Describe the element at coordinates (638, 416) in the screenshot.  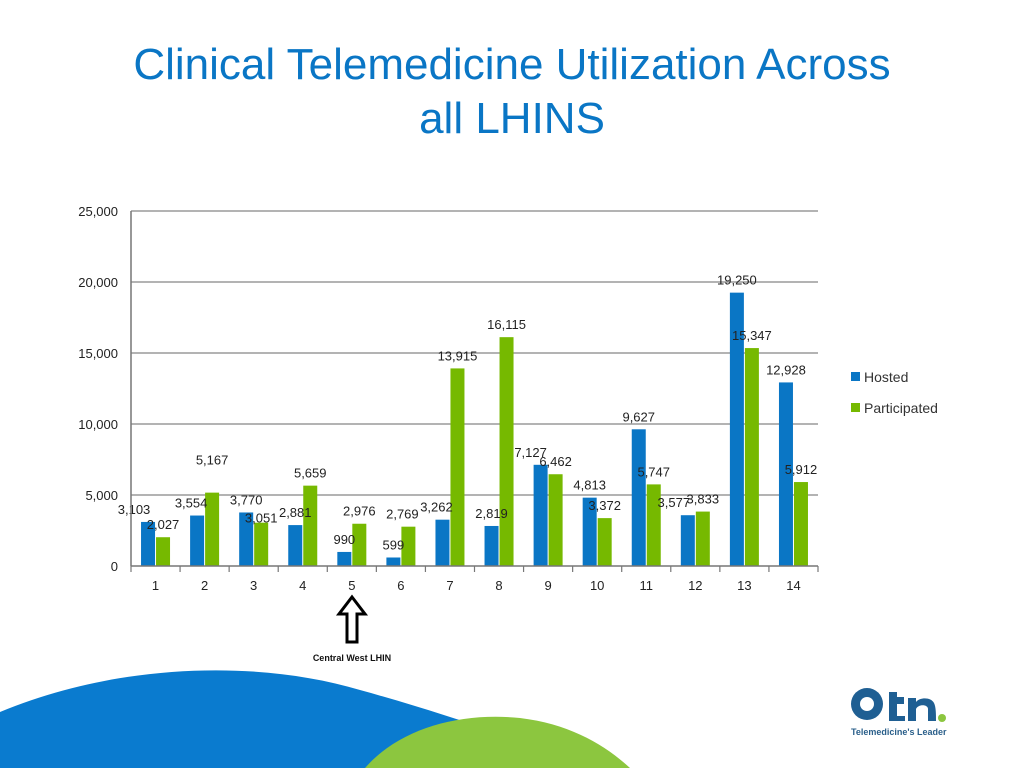
I see `data-label-hosted-11: 9,627` at that location.